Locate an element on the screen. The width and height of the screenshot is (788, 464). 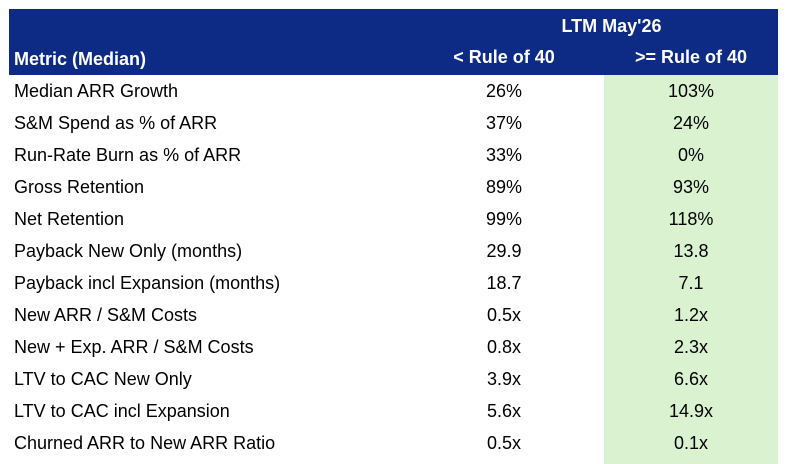
above-rule-value: 103% is located at coordinates (691, 91).